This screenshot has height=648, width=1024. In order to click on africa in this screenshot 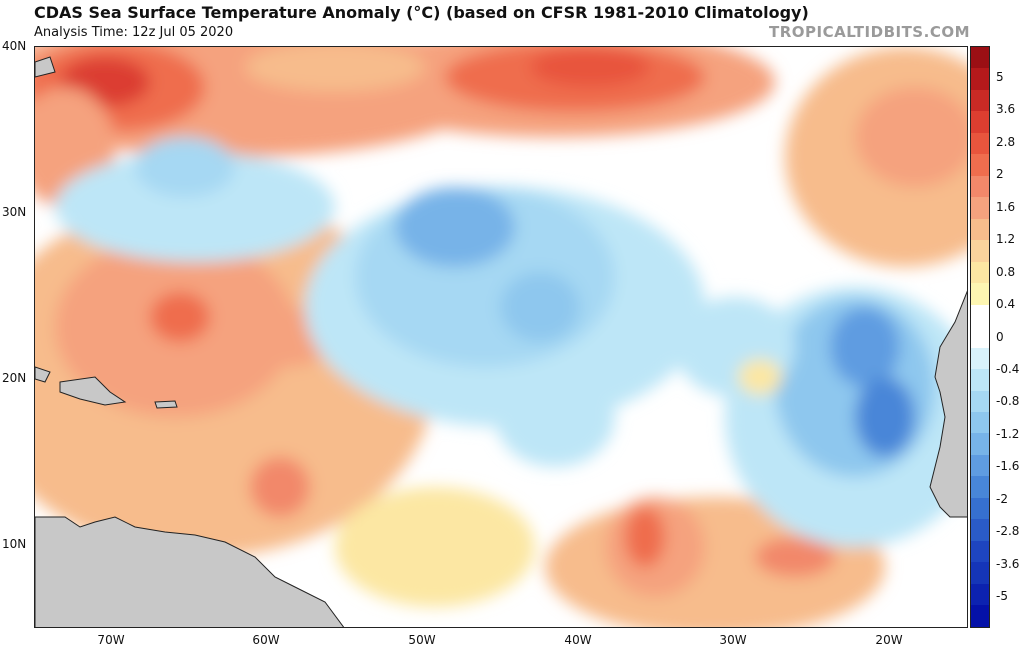, I will do `click(948, 404)`.